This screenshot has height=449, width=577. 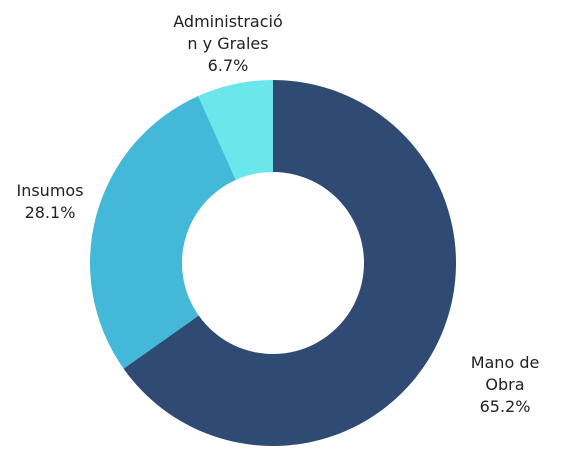 What do you see at coordinates (49, 202) in the screenshot?
I see `slice-label: Insumos 28.1%` at bounding box center [49, 202].